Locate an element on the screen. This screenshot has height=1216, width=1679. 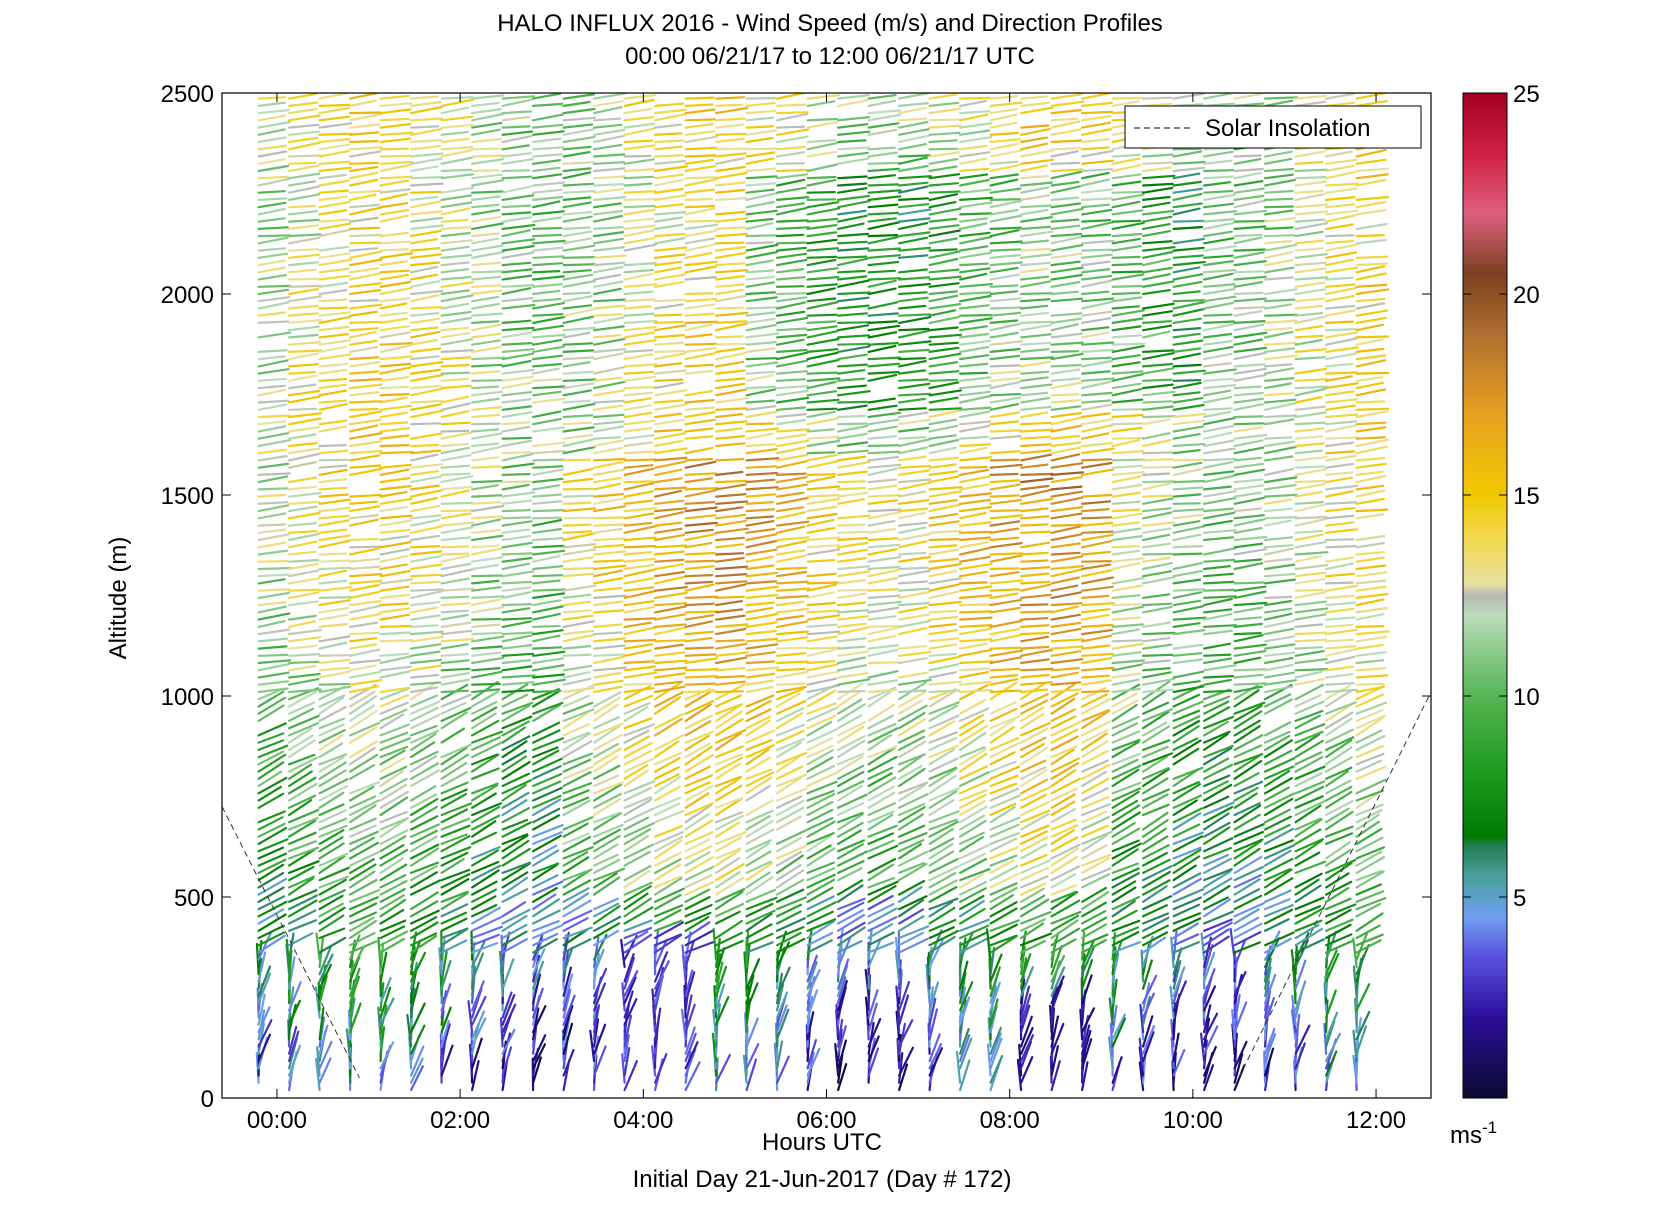
chart-subtitle: 00:00 06/21/17 to 12:00 06/21/17 UTC is located at coordinates (830, 56).